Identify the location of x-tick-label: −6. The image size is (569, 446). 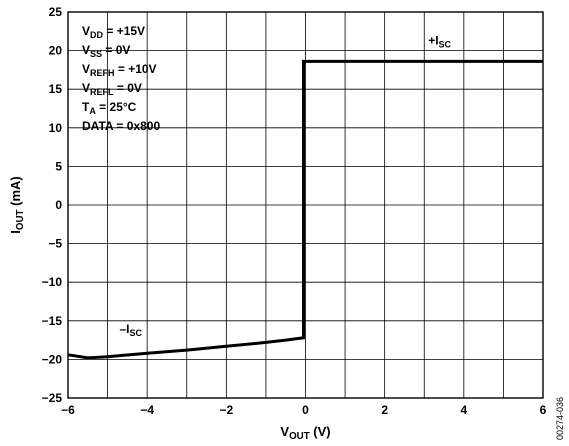
(68, 410).